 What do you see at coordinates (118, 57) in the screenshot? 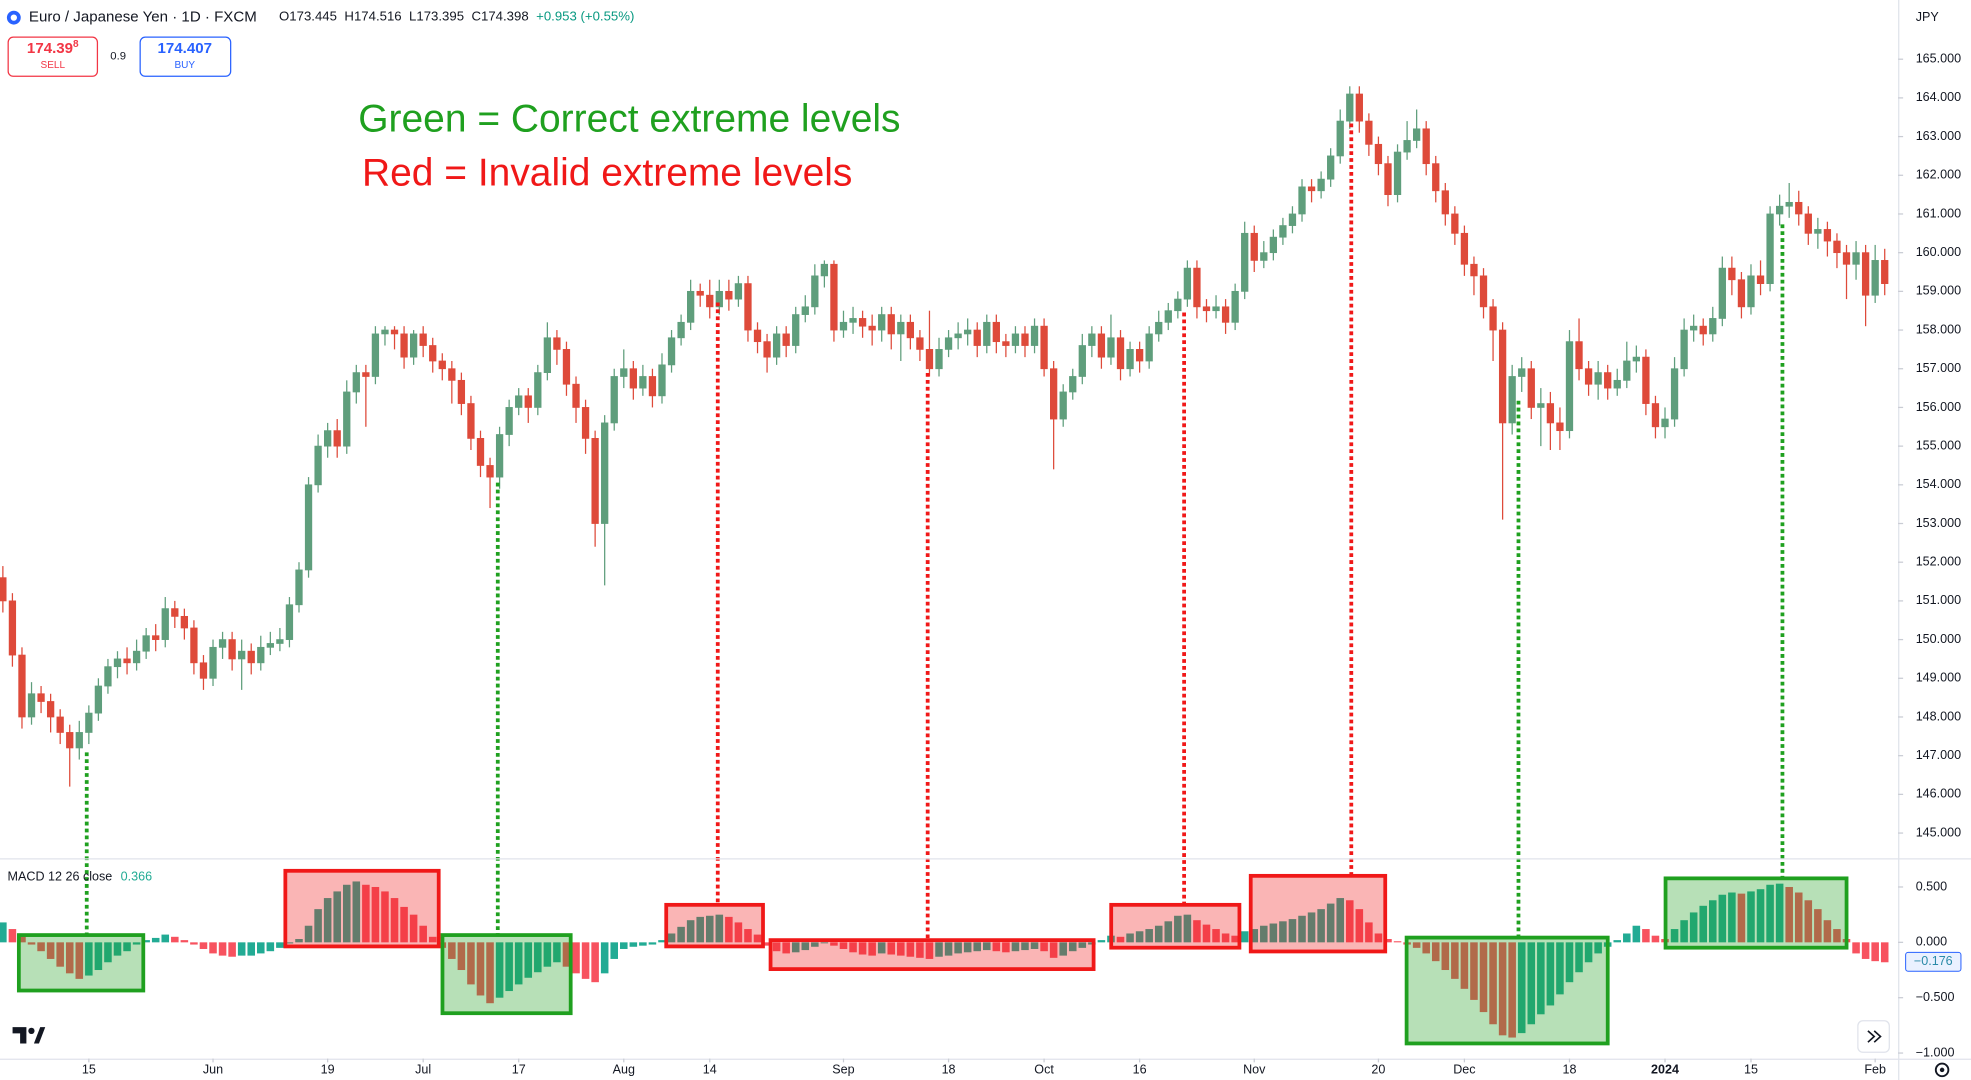
I see `spread: 0.9` at bounding box center [118, 57].